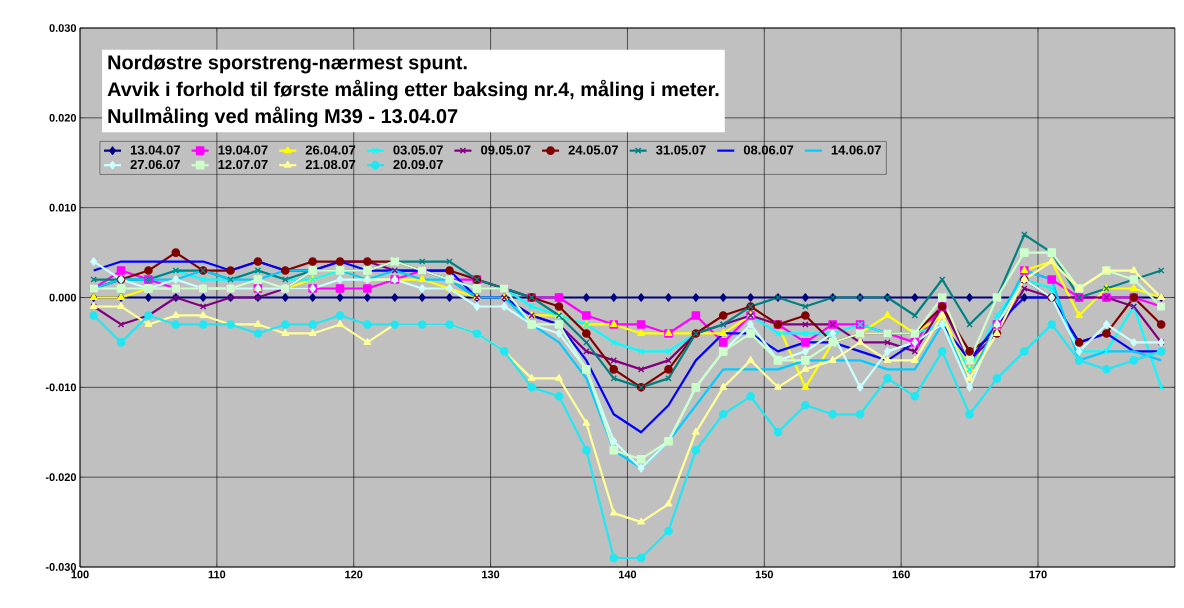 The image size is (1184, 608). Describe the element at coordinates (63, 117) in the screenshot. I see `y-tick-label: 0.020` at that location.